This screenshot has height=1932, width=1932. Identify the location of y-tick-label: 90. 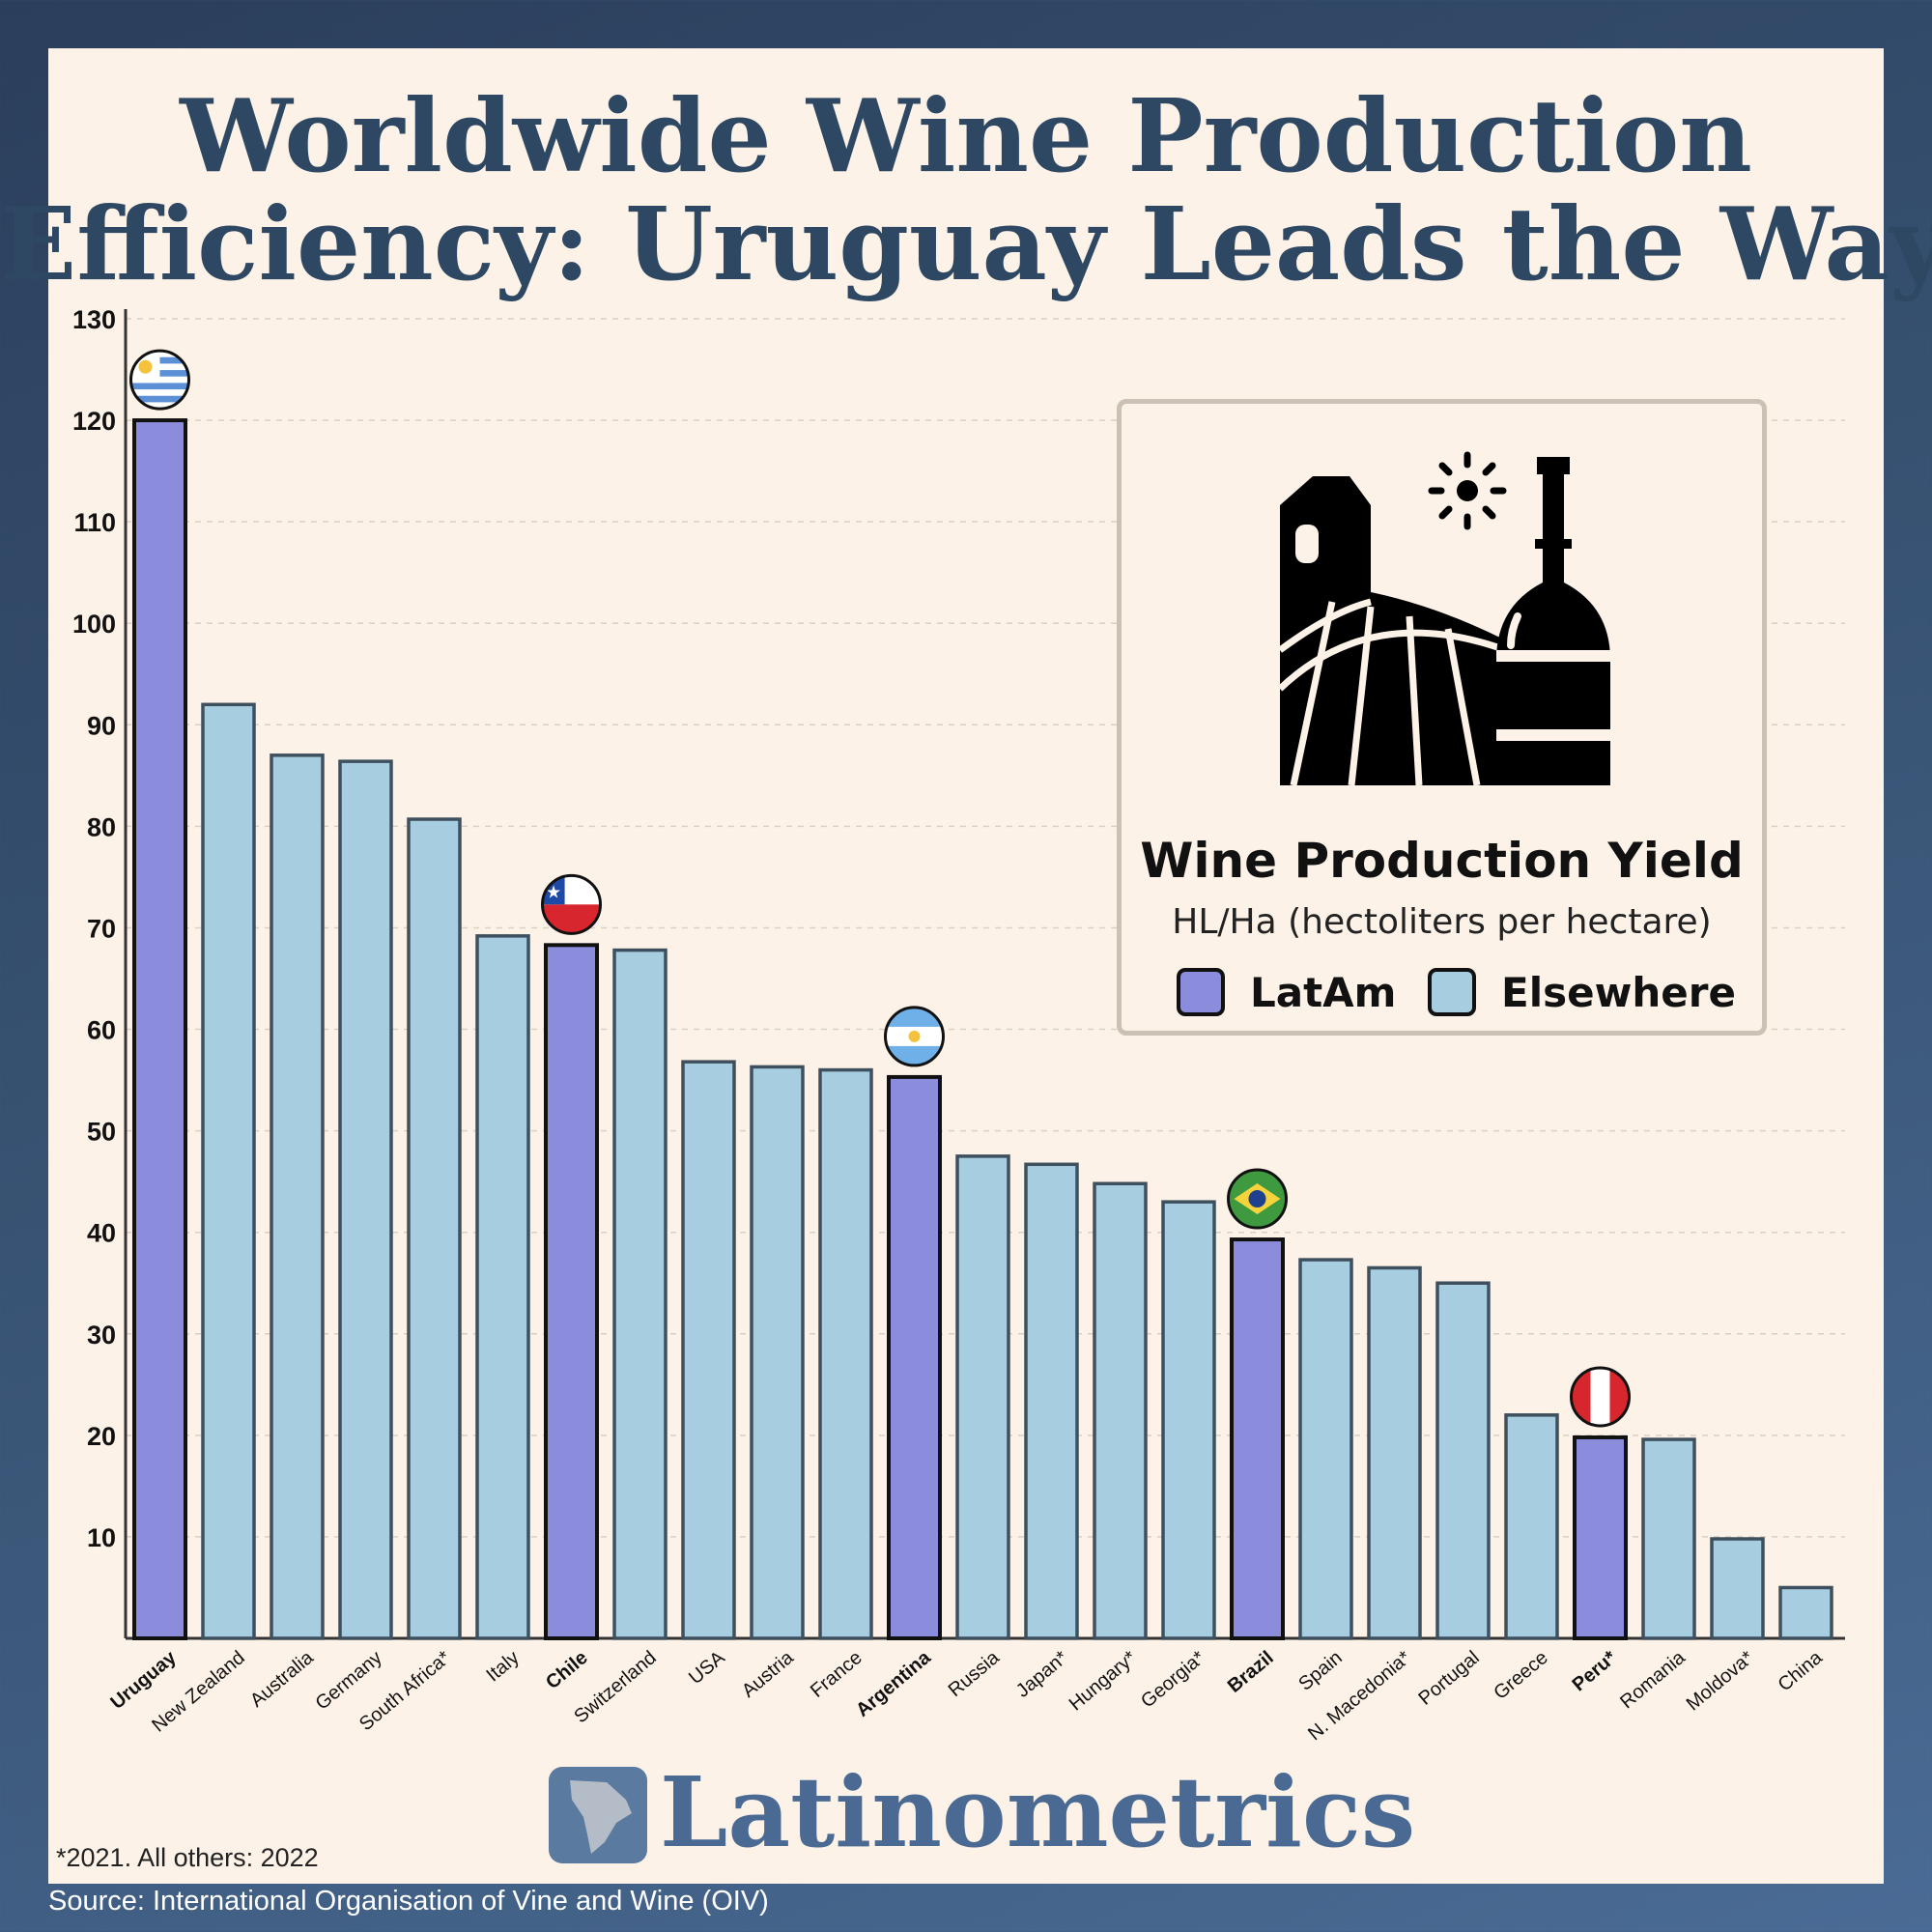
(101, 725).